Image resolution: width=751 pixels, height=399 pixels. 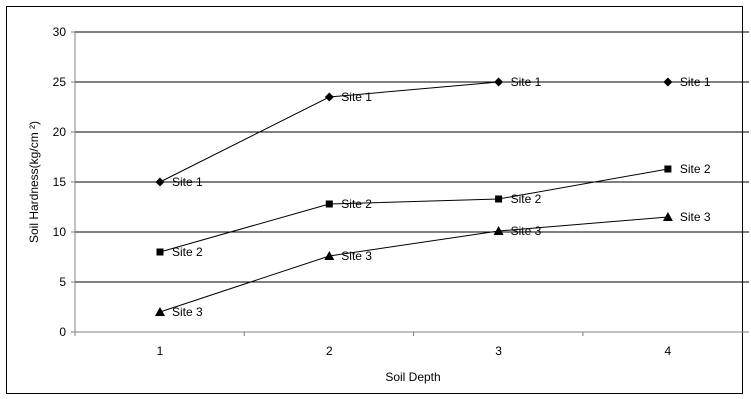 I want to click on y-tick-label: 10, so click(x=60, y=232).